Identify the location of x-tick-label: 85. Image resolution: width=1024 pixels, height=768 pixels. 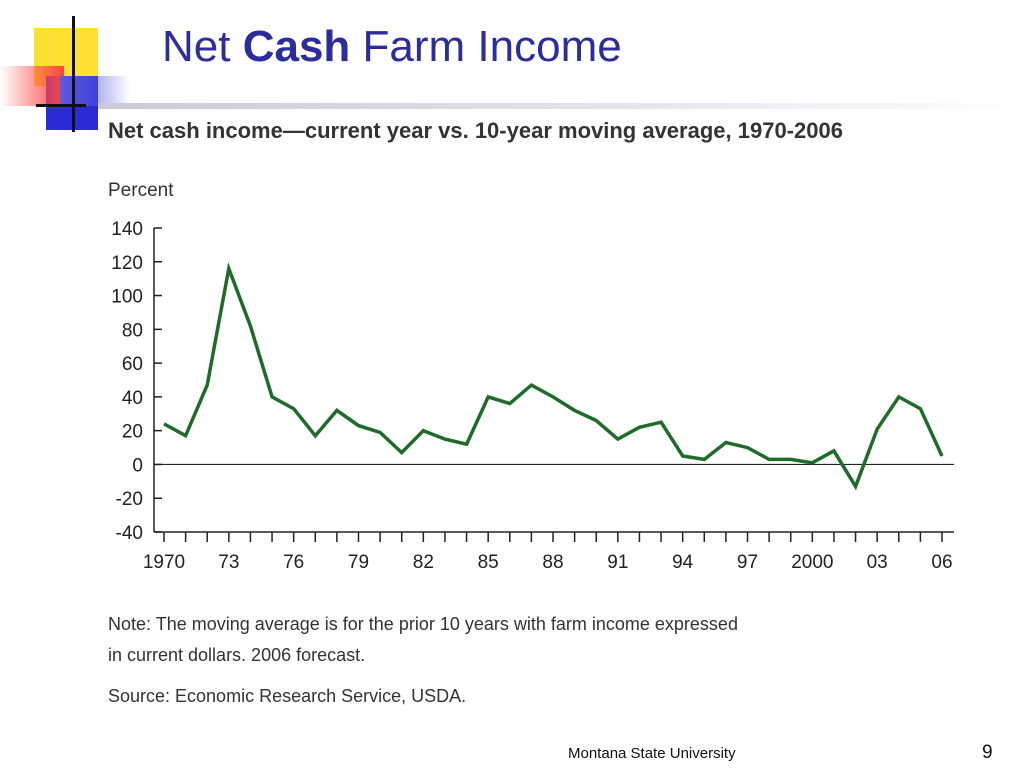
(488, 562).